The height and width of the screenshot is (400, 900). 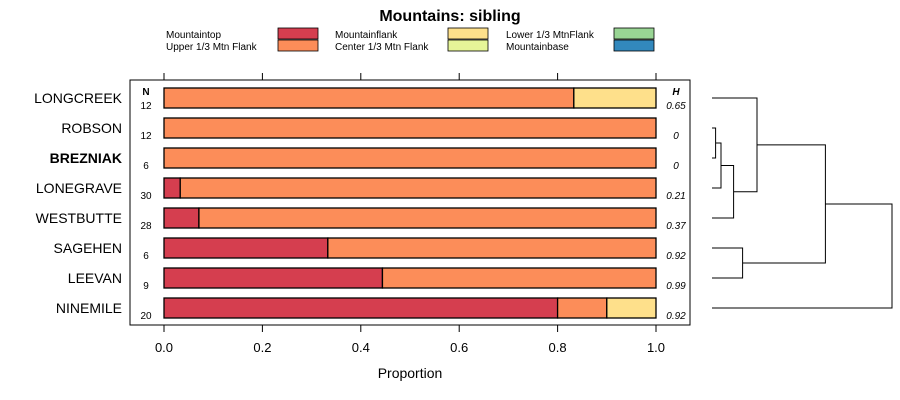 What do you see at coordinates (146, 226) in the screenshot?
I see `row-n-value: 28` at bounding box center [146, 226].